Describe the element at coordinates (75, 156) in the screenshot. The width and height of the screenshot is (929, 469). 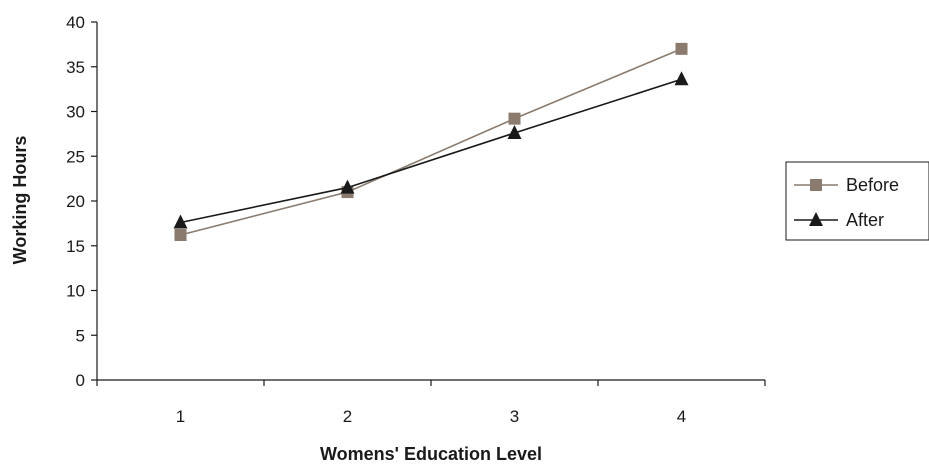
I see `y-tick-label: 25` at that location.